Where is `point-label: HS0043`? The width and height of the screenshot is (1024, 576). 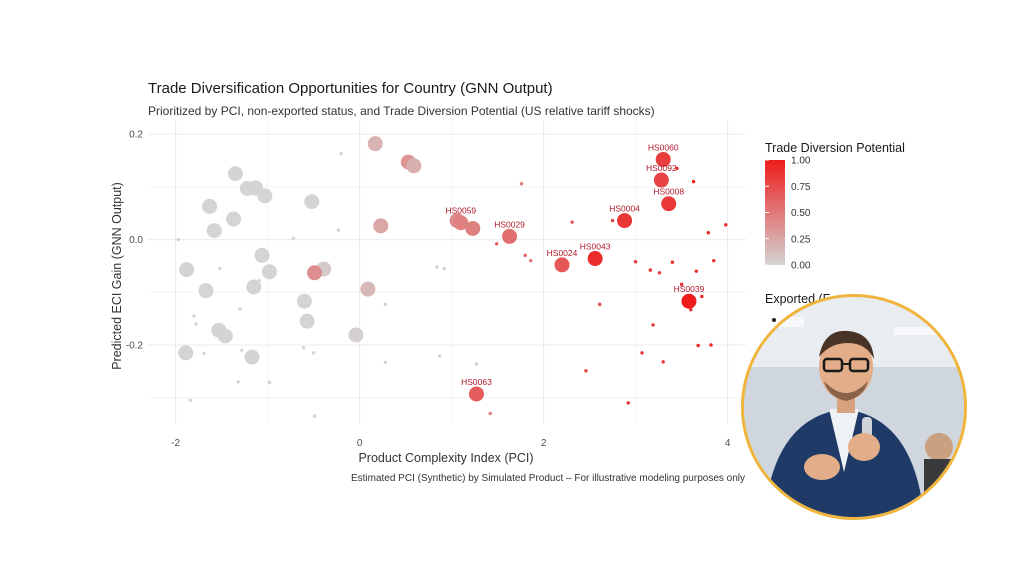 point-label: HS0043 is located at coordinates (595, 247).